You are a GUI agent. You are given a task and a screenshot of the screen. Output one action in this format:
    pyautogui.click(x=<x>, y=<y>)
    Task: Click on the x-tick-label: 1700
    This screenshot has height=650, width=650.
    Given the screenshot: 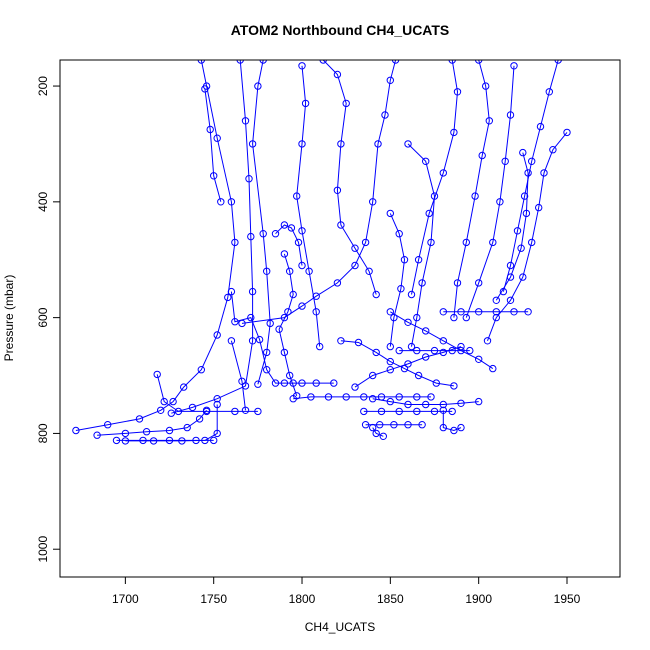 What is the action you would take?
    pyautogui.click(x=125, y=599)
    